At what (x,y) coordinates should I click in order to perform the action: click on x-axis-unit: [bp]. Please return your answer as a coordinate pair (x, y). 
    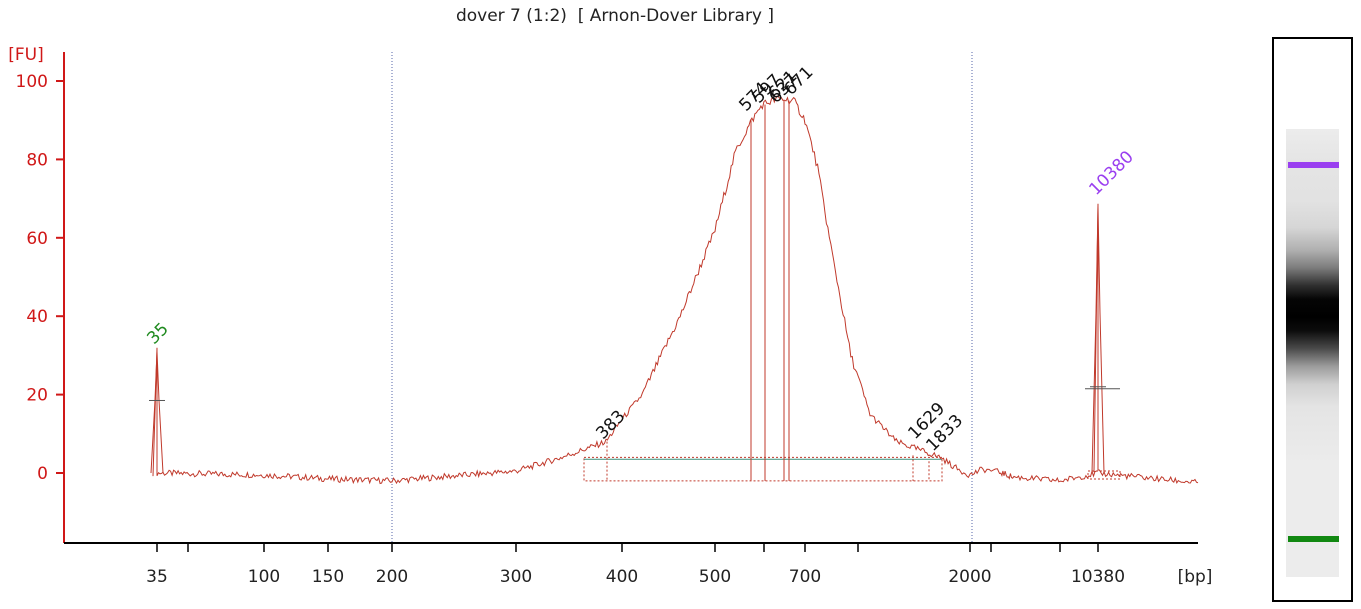
    Looking at the image, I should click on (1195, 577).